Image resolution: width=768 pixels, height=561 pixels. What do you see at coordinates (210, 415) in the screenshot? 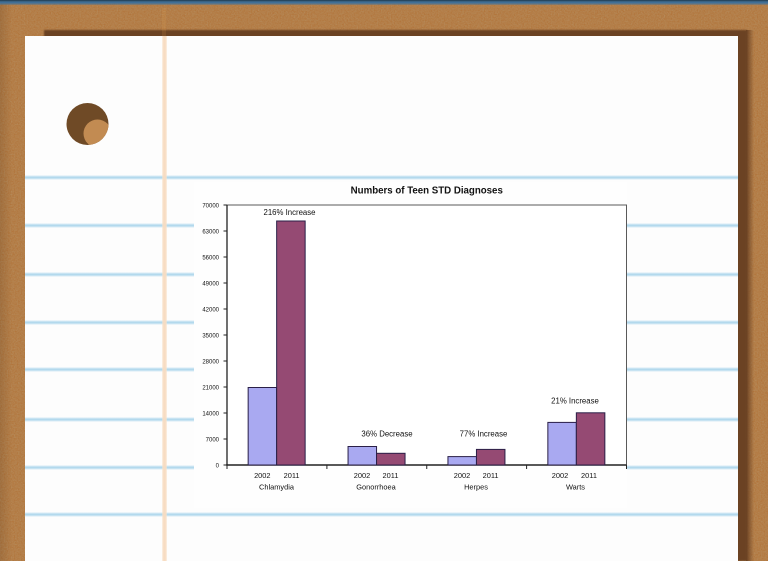
I see `svg-text: 14000` at bounding box center [210, 415].